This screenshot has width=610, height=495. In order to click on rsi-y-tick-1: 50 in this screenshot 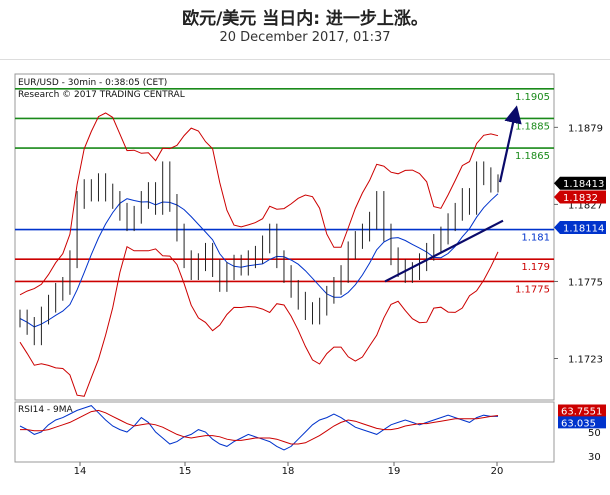, I will do `click(594, 433)`.